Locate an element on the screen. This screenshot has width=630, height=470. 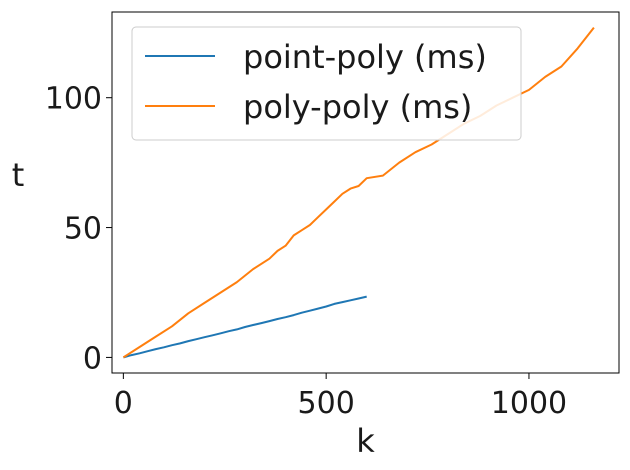
y-tick-label-2: 100 is located at coordinates (73, 99).